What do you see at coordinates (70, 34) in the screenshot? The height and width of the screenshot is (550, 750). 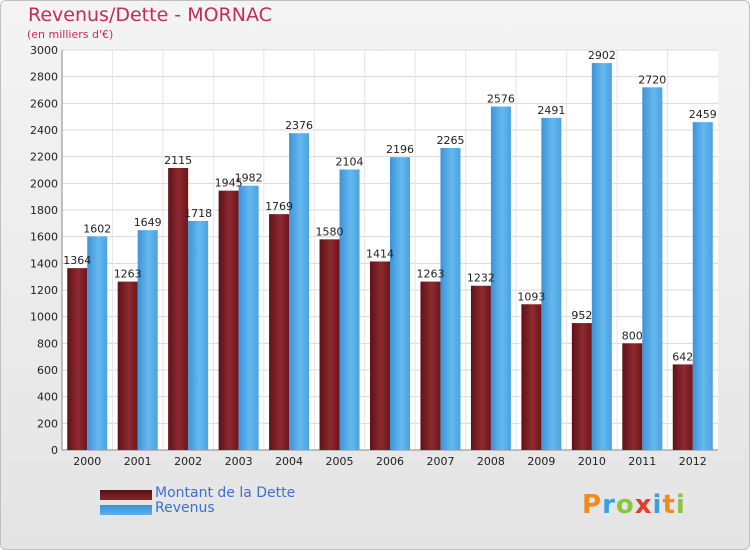 I see `chart-subtitle: (en milliers d'€)` at bounding box center [70, 34].